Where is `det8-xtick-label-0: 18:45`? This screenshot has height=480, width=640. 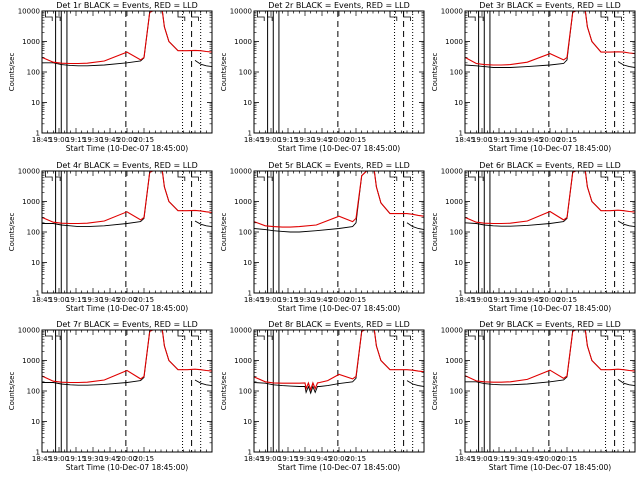 det8-xtick-label-0: 18:45 is located at coordinates (254, 459).